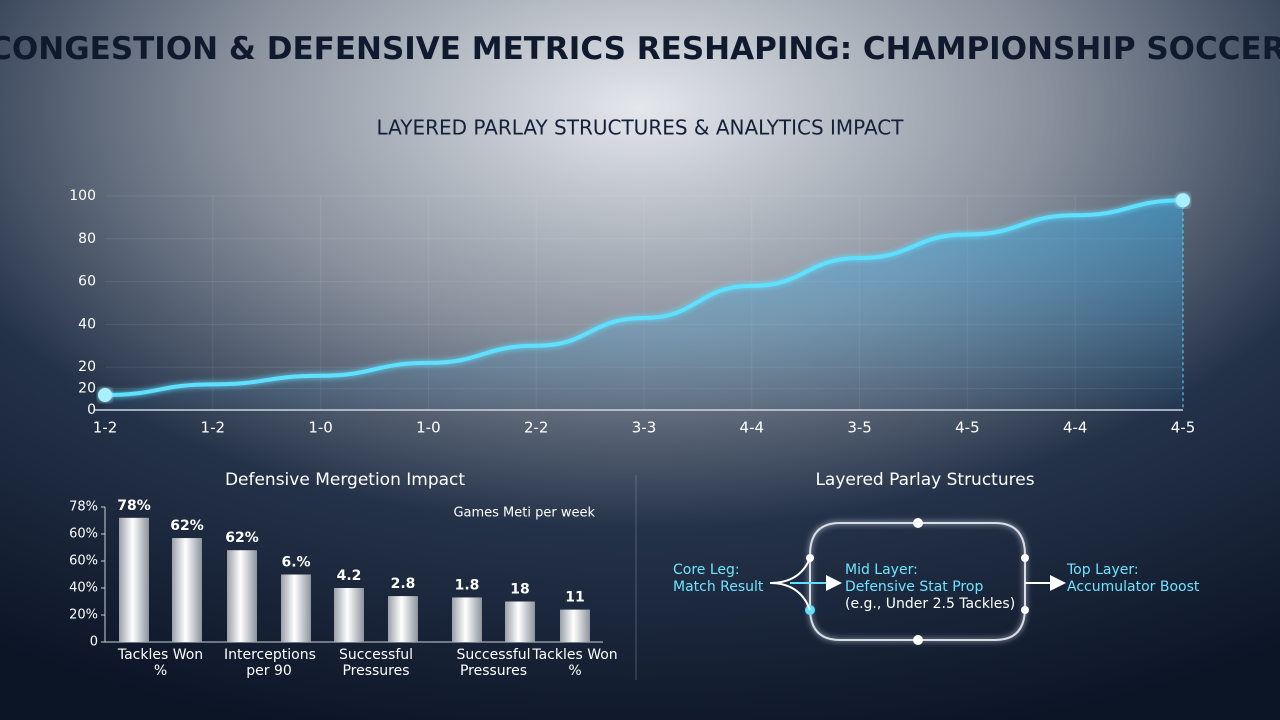 The width and height of the screenshot is (1280, 720). Describe the element at coordinates (859, 428) in the screenshot. I see `x-tick-label: 3-5` at that location.